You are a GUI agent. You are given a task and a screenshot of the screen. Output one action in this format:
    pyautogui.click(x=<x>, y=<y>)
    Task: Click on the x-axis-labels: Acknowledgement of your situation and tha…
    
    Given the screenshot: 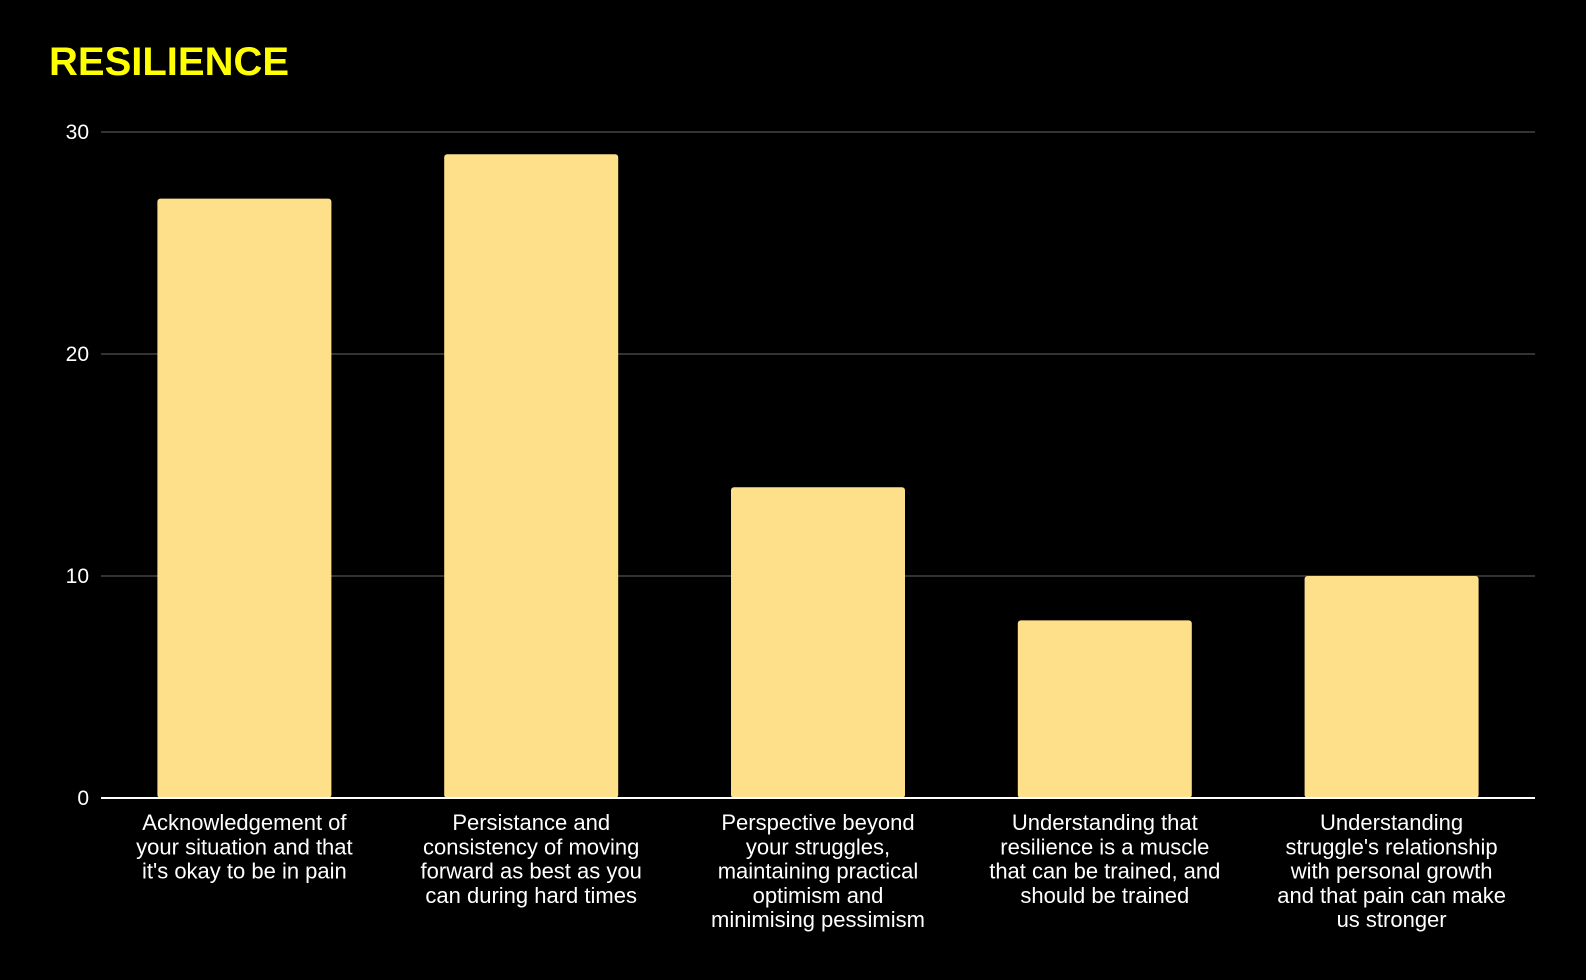 What is the action you would take?
    pyautogui.click(x=821, y=871)
    